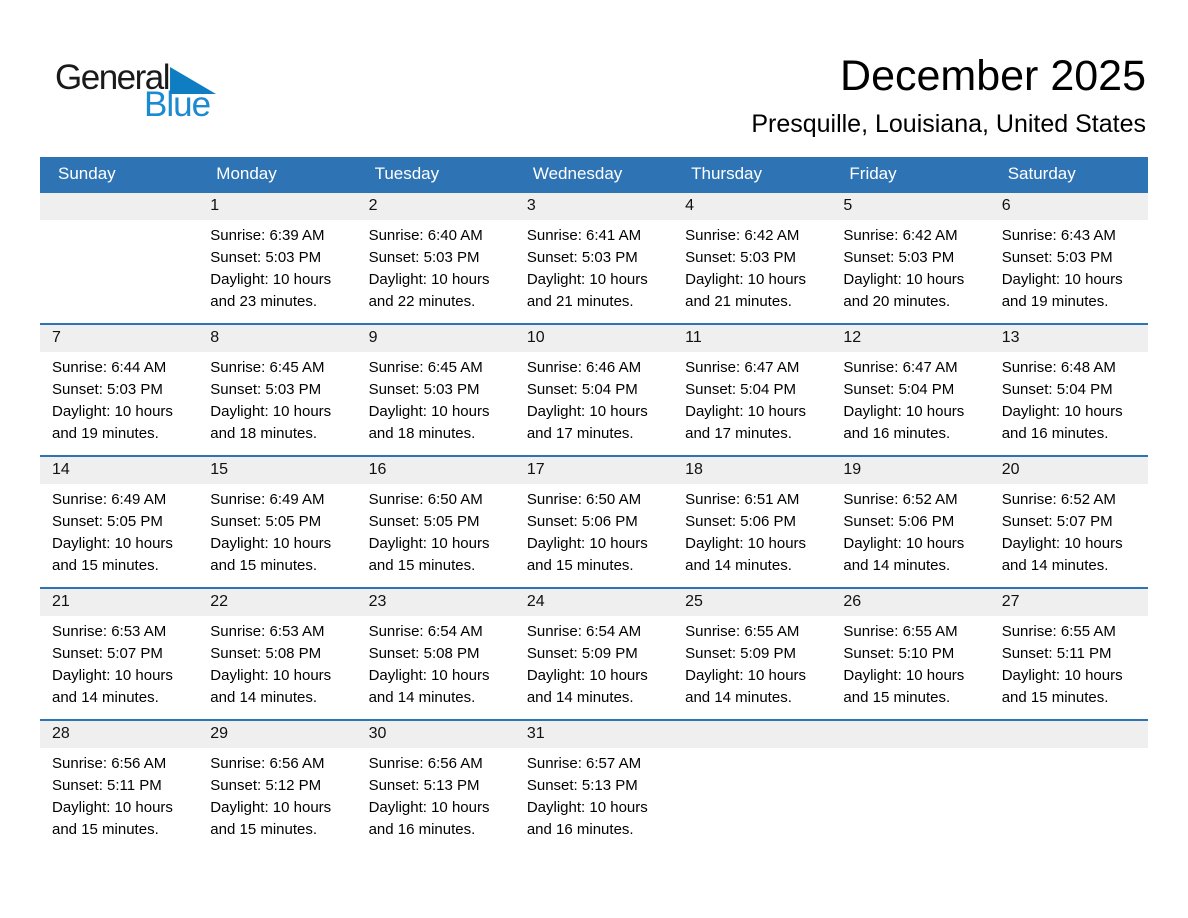 This screenshot has height=918, width=1188. What do you see at coordinates (1068, 174) in the screenshot?
I see `weekday-header: Saturday` at bounding box center [1068, 174].